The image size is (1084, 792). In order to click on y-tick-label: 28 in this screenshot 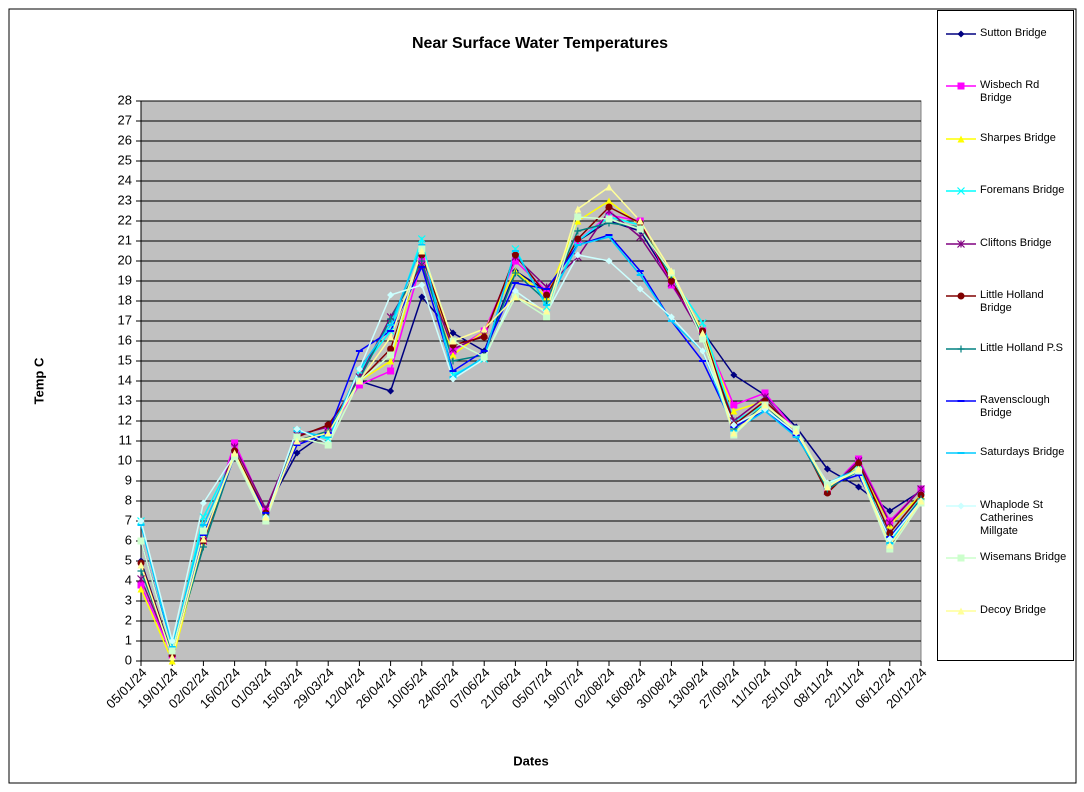, I will do `click(125, 99)`.